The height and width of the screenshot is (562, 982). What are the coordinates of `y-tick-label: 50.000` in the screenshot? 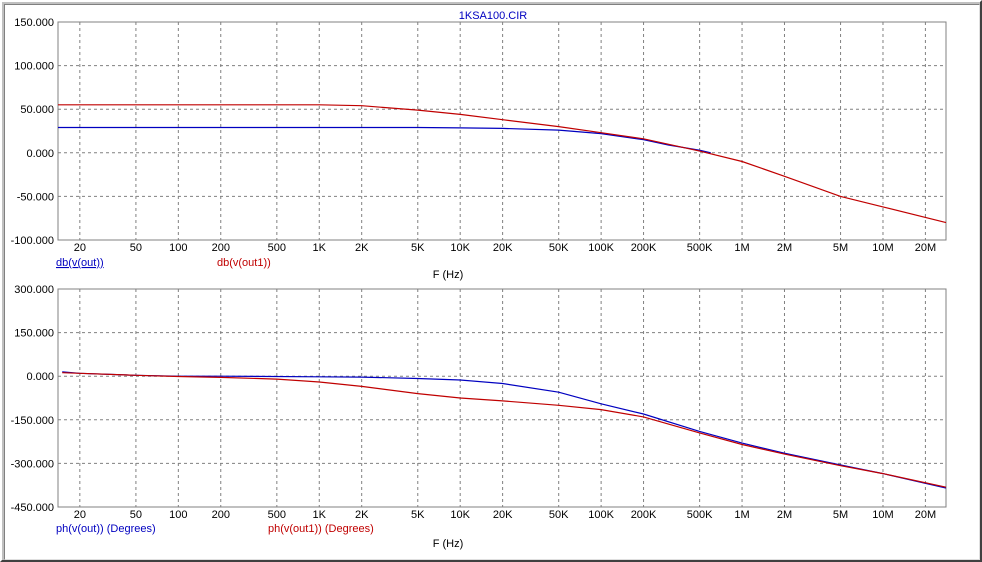 It's located at (37, 110).